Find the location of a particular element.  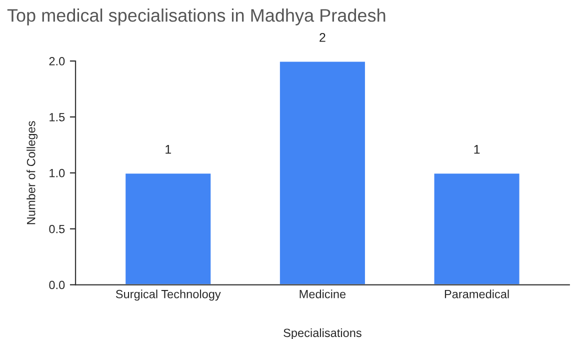

chart-title: Top medical specialisations in Madhya Pradesh is located at coordinates (196, 17).